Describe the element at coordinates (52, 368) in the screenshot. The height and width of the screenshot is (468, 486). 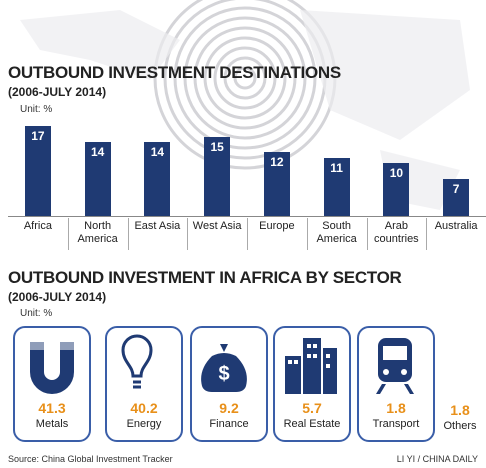
I see `magnet-icon` at that location.